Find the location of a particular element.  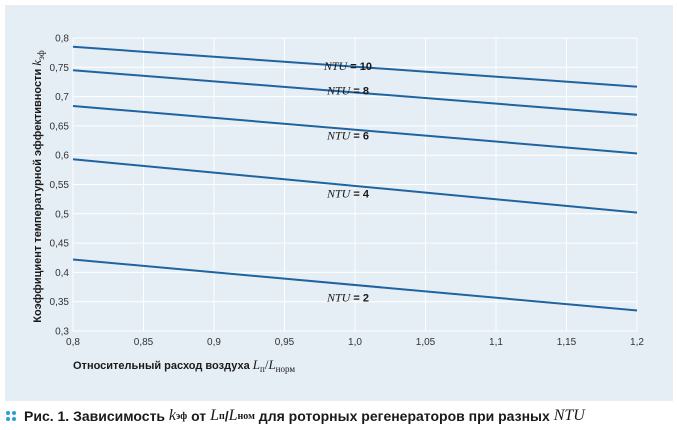

caption-var-l2: L is located at coordinates (233, 415).